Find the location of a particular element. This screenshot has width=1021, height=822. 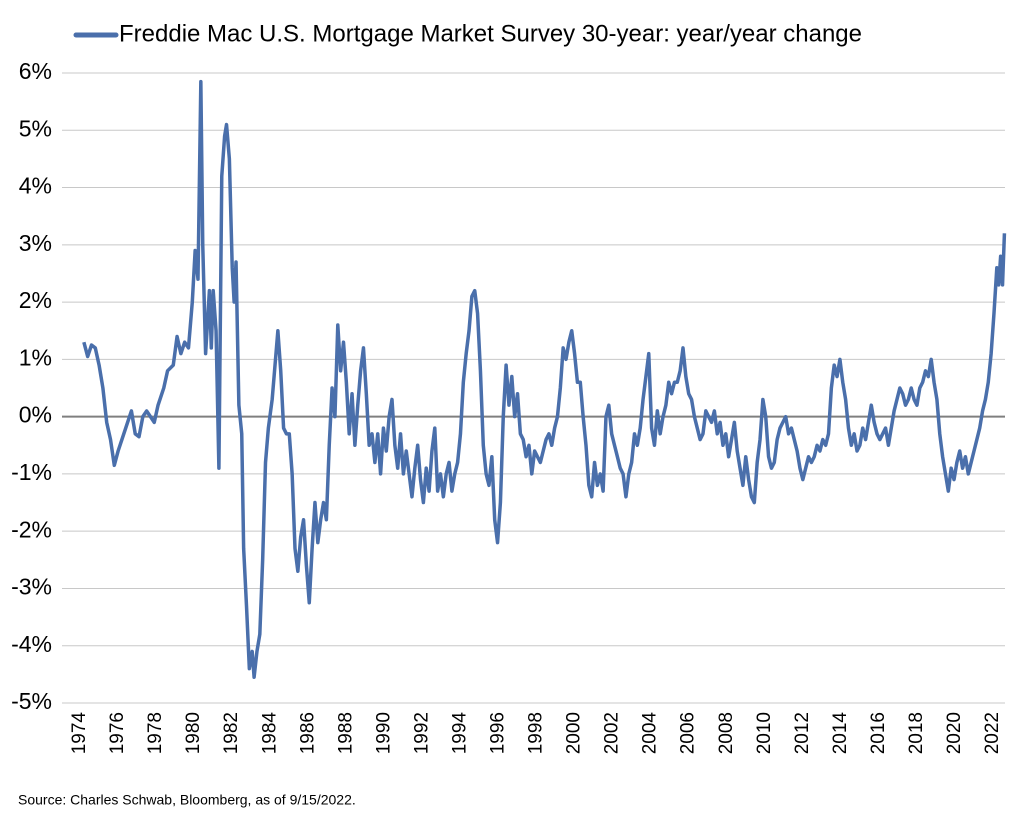

x-tick-label: 1978 is located at coordinates (155, 733).